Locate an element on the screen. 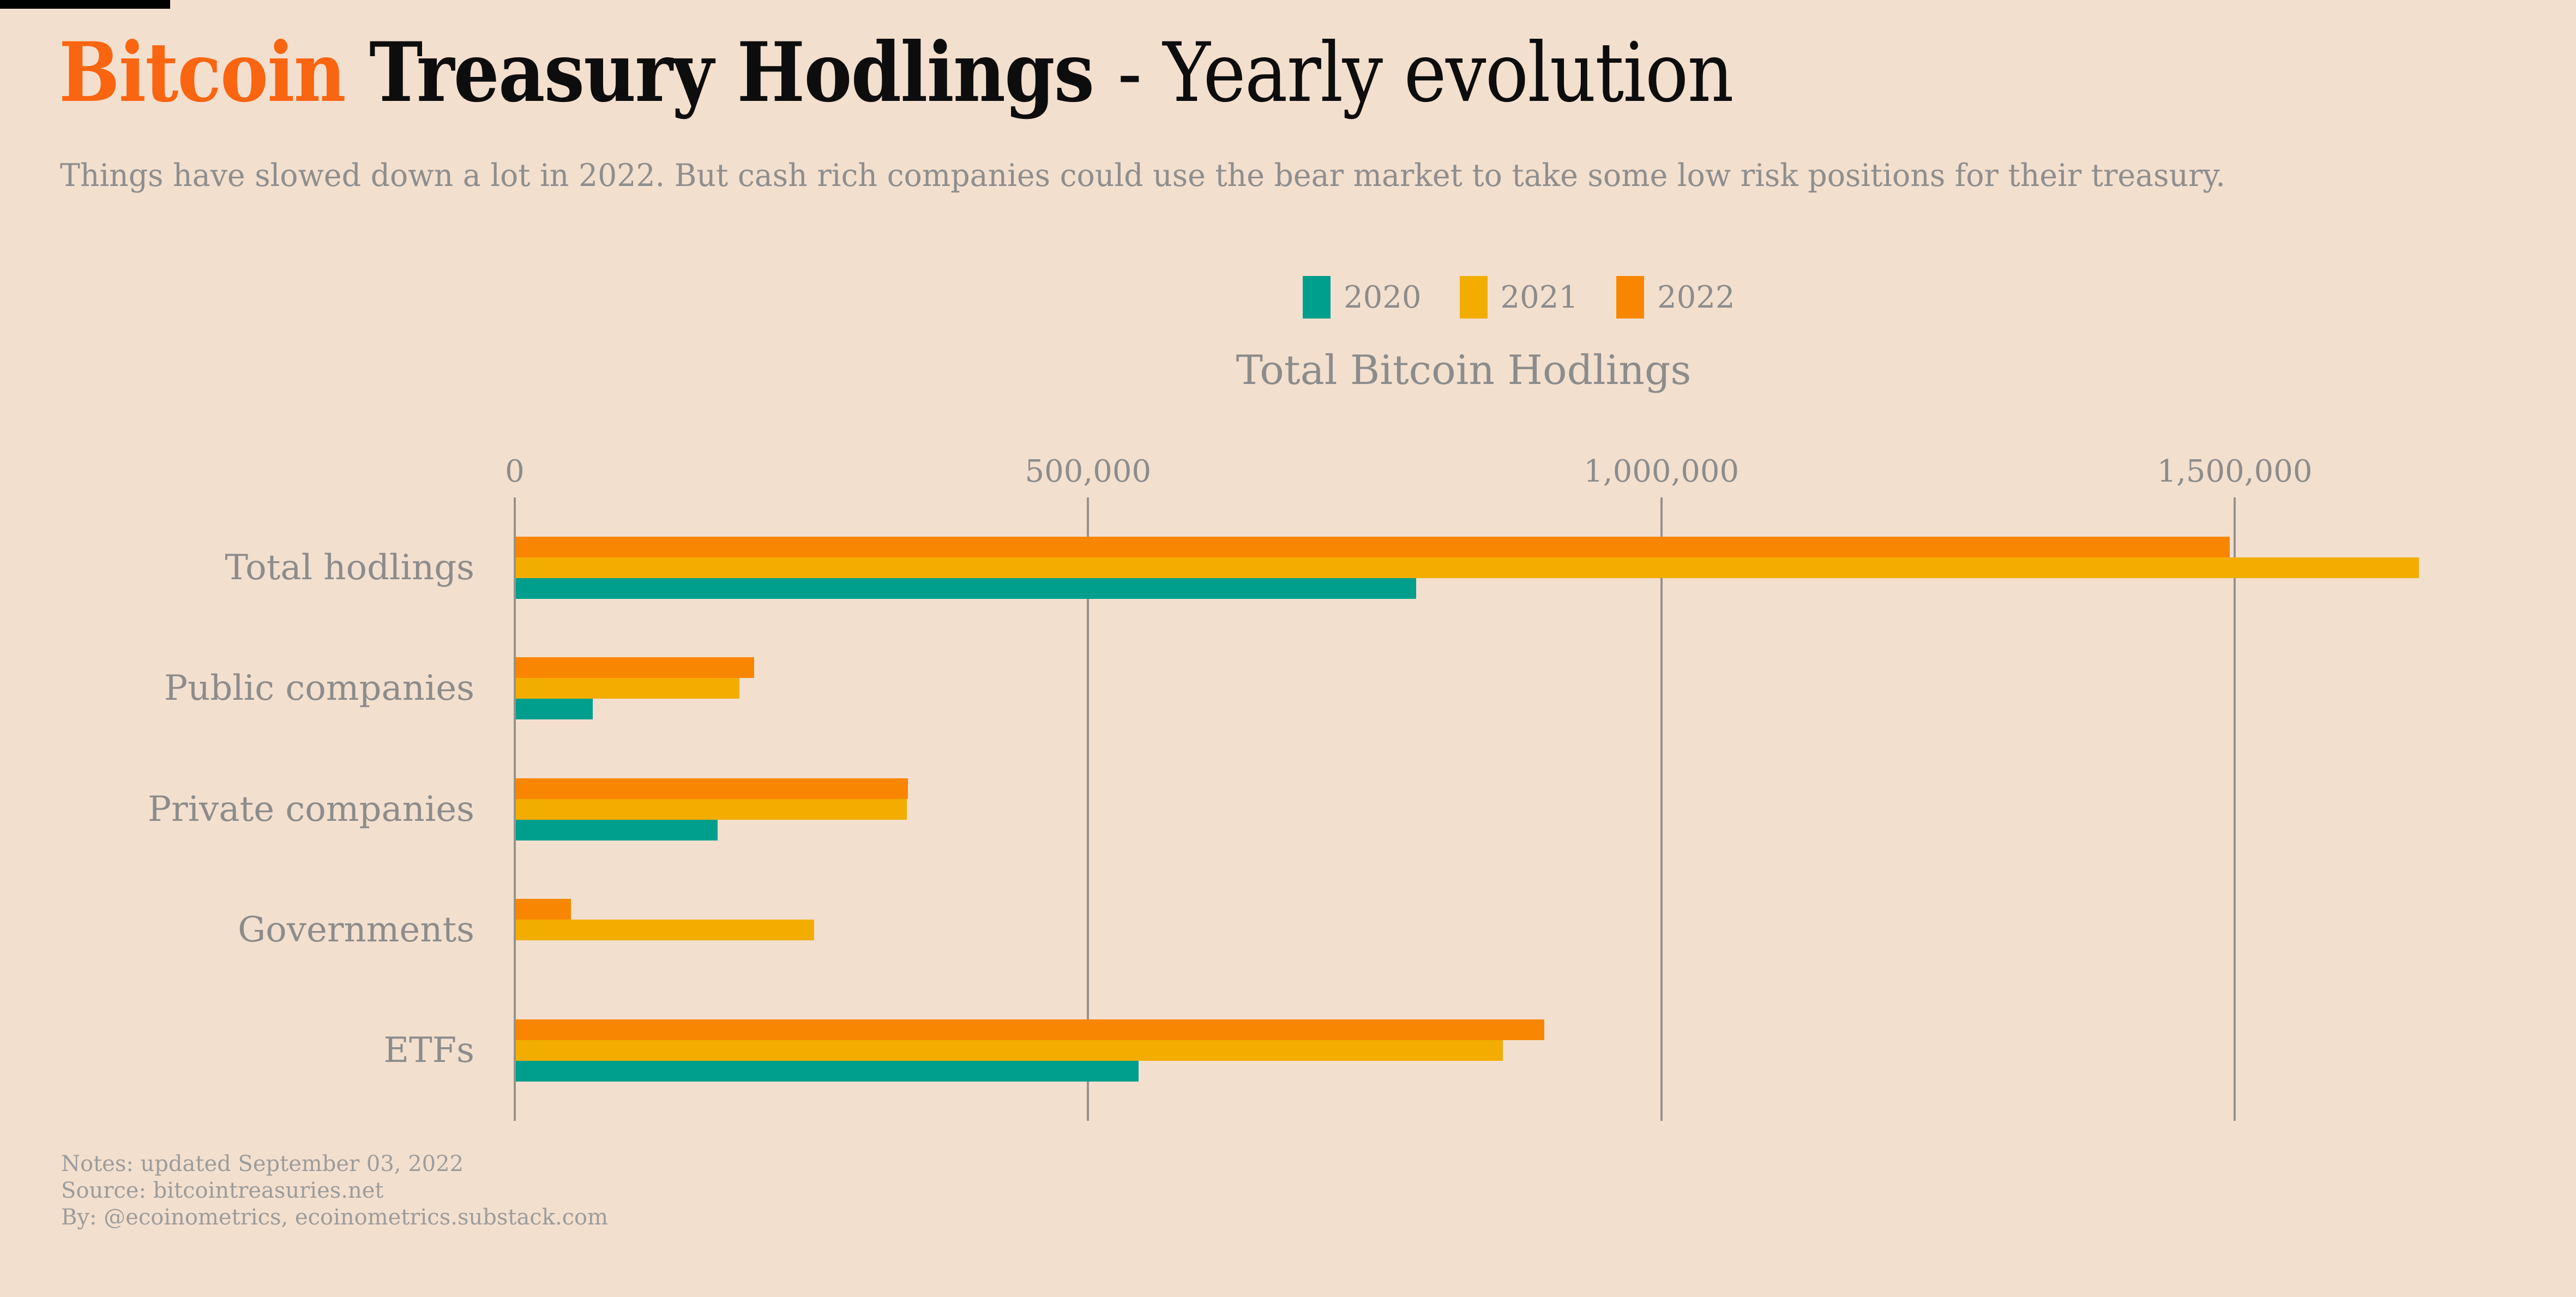  x-tick-label: 500,000 is located at coordinates (1088, 471).